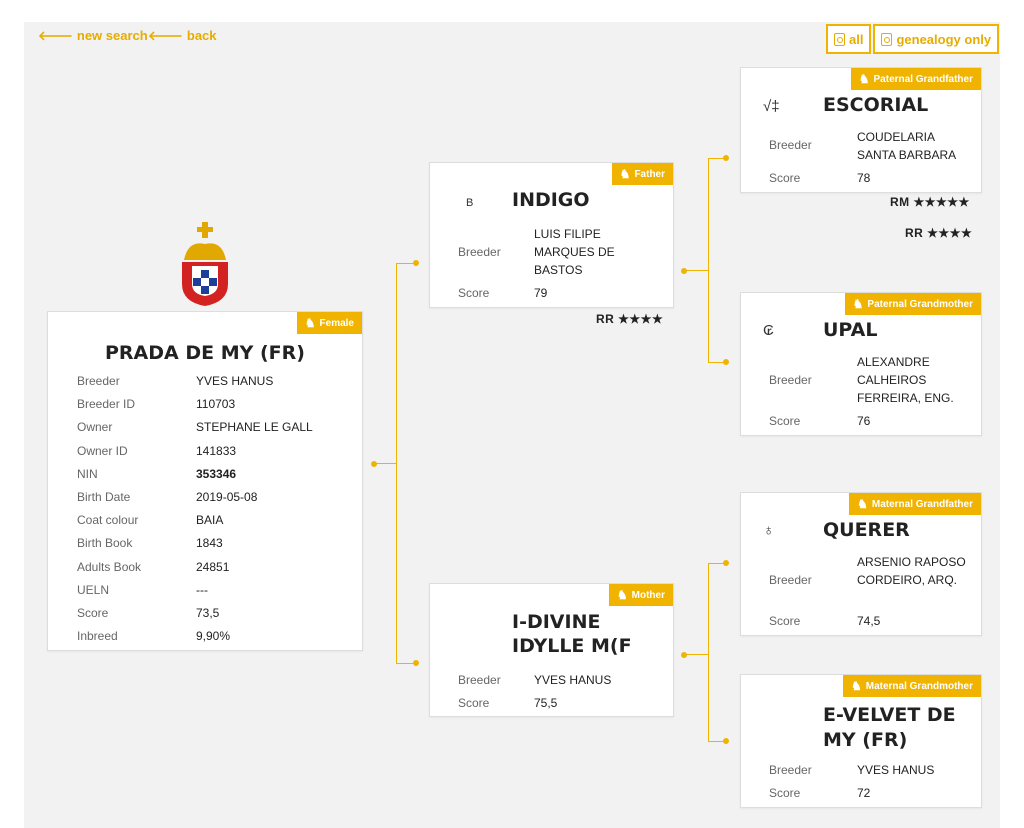  What do you see at coordinates (574, 252) in the screenshot?
I see `father-breeder: LUIS FILIPE MARQUES DE BASTOS` at bounding box center [574, 252].